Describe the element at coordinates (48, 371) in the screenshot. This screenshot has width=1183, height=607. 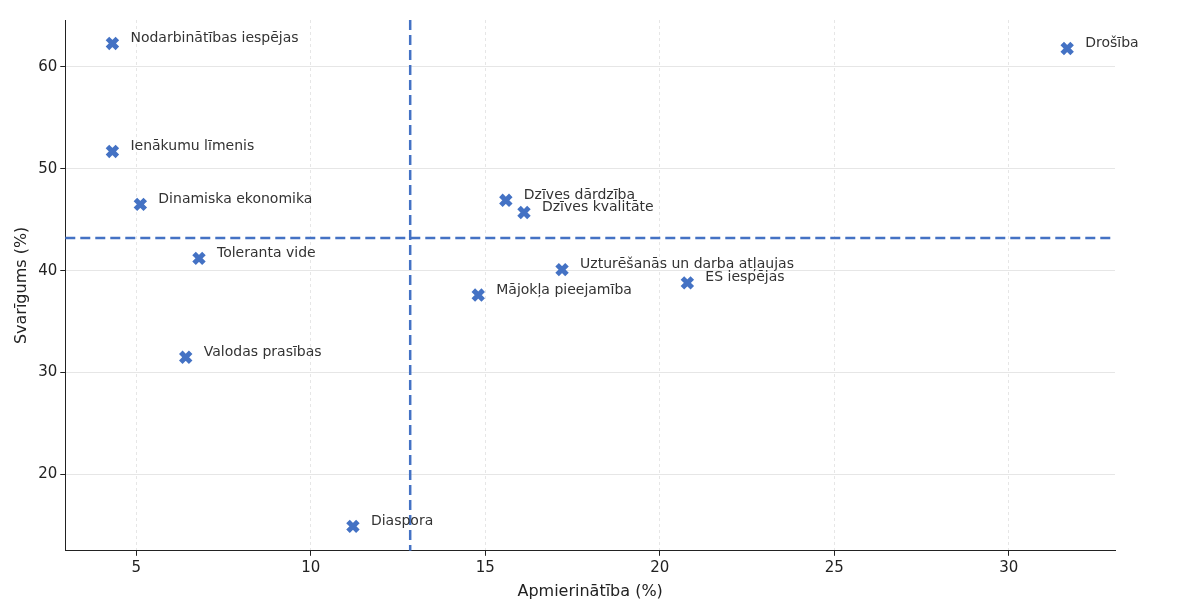
I see `y-tick-label: 30` at that location.